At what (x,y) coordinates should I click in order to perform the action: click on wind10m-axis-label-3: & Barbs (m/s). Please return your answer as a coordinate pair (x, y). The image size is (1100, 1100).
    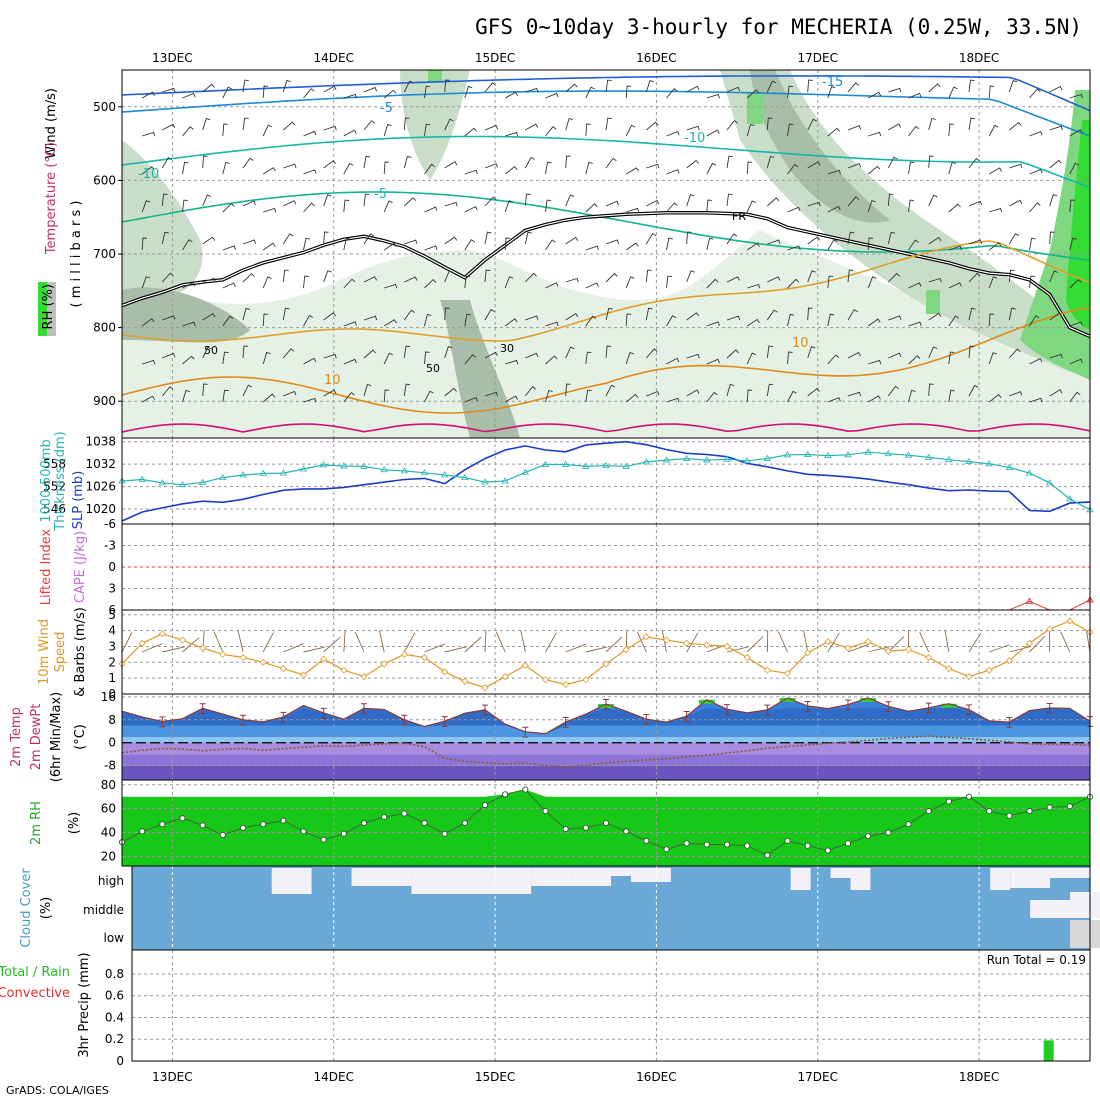
    Looking at the image, I should click on (80, 652).